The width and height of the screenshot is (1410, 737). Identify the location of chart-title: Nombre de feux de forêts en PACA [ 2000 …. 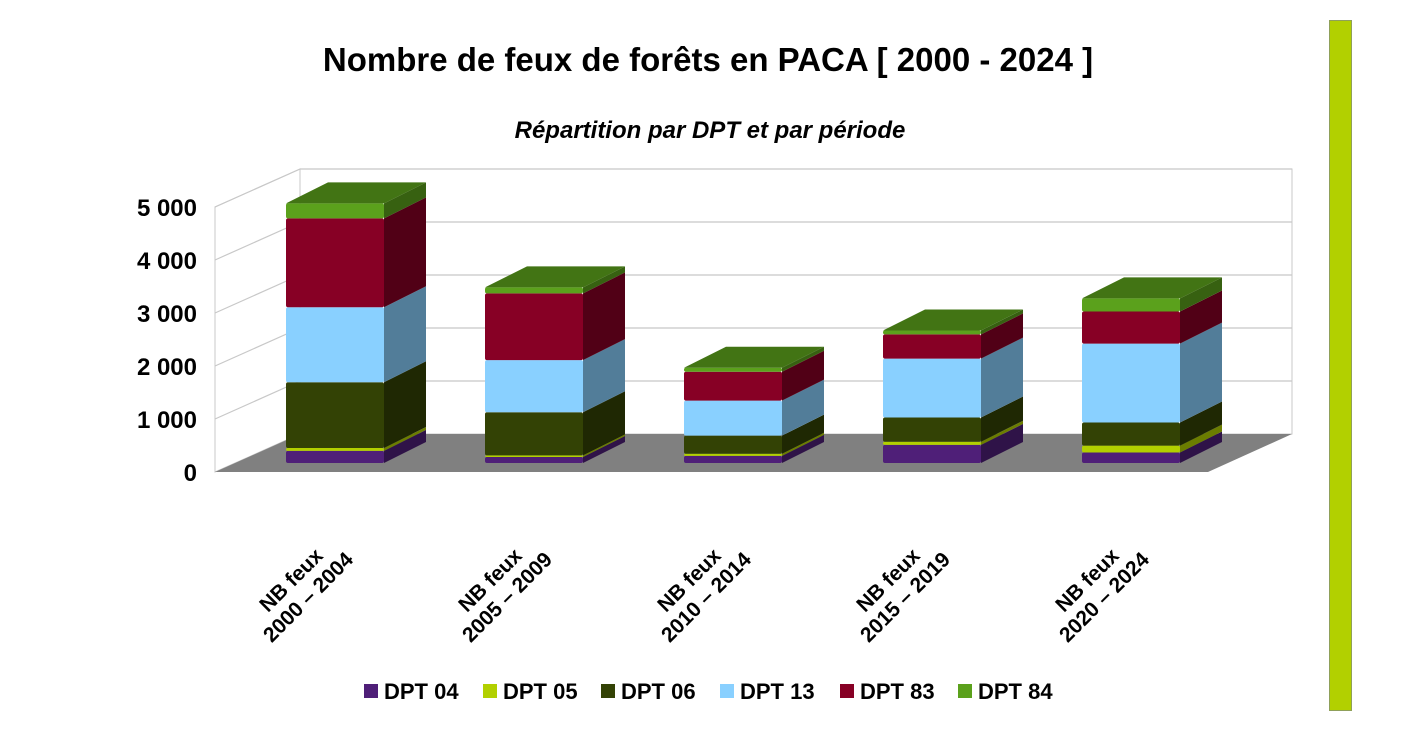
(708, 59).